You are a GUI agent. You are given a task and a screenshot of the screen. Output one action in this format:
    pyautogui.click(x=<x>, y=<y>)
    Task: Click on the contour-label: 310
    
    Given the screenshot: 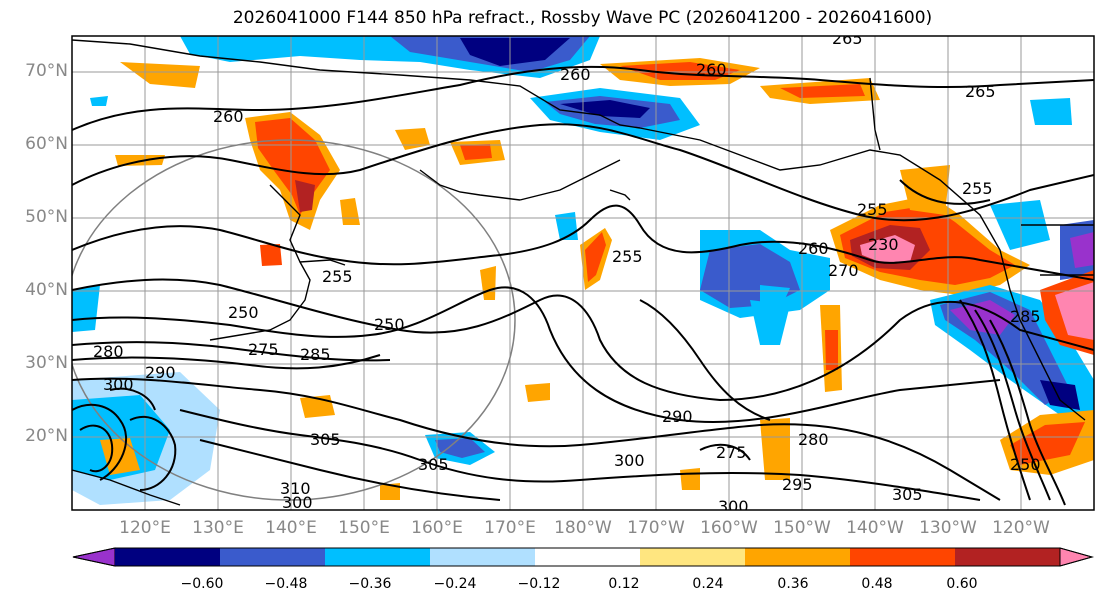 What is the action you would take?
    pyautogui.click(x=295, y=488)
    